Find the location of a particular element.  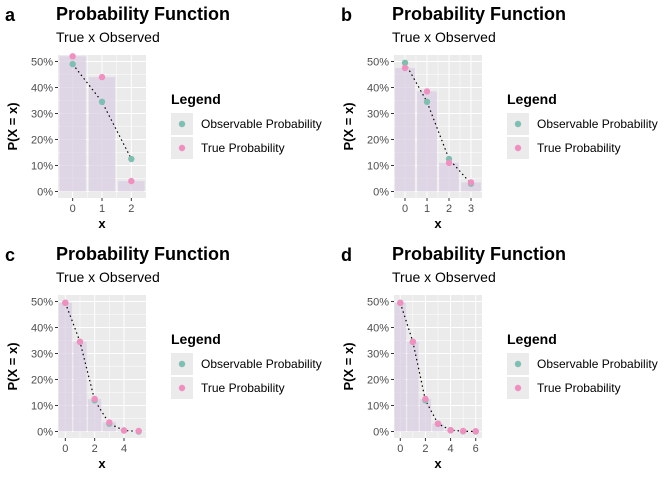

x-tick-label: 3 is located at coordinates (471, 209).